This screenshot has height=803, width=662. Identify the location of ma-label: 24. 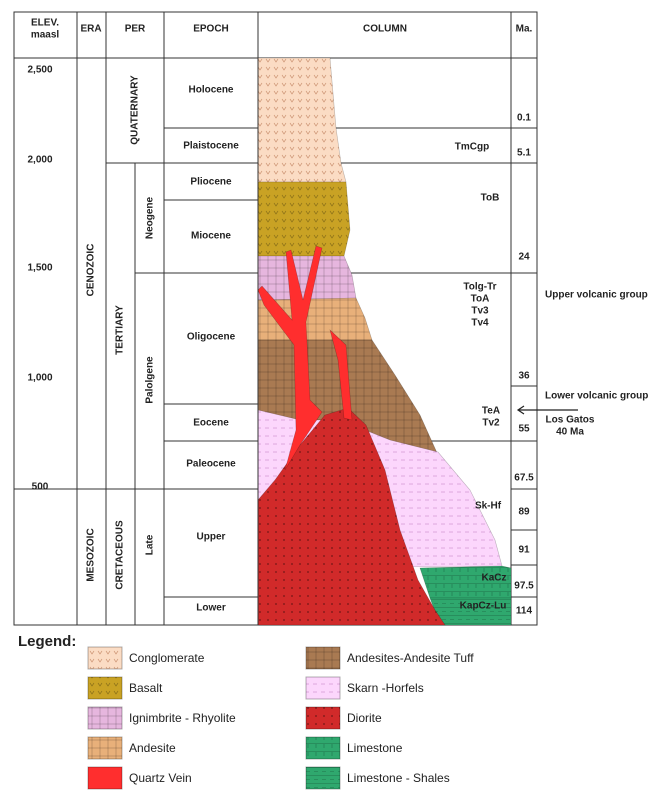
(524, 257).